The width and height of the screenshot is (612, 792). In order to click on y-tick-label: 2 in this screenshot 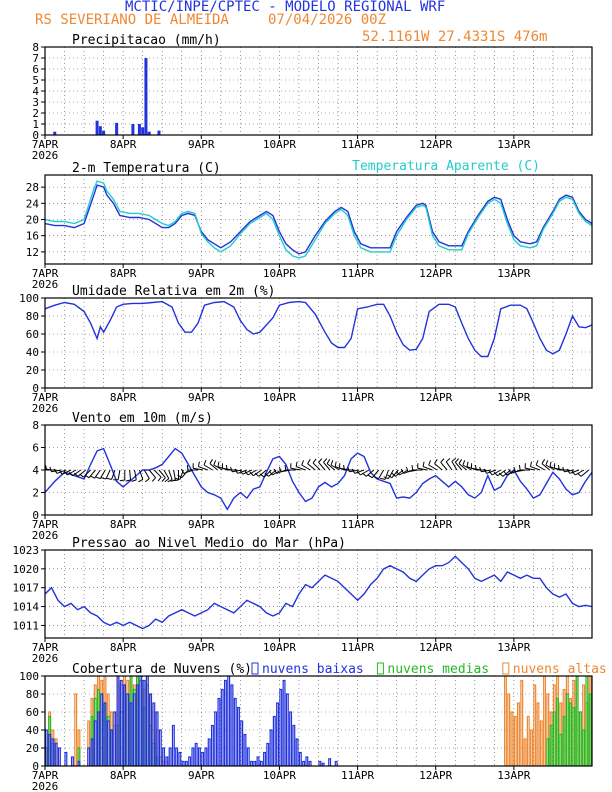, I will do `click(35, 493)`.